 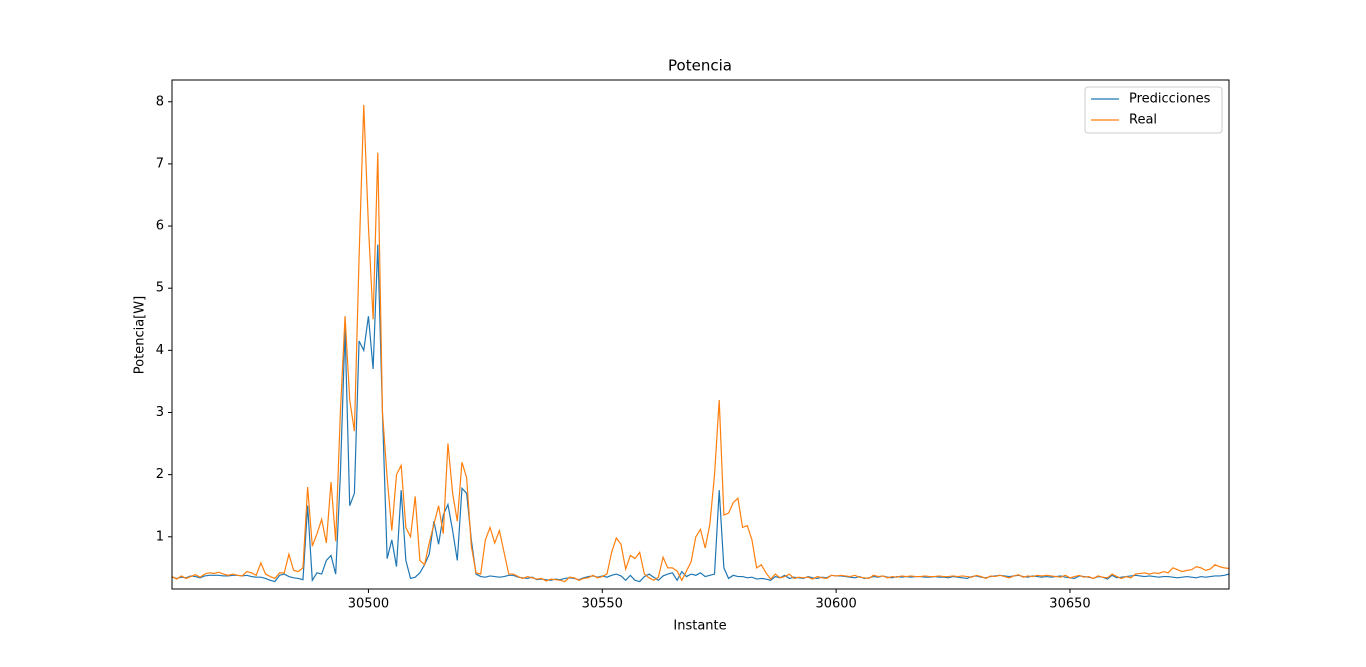 I want to click on y-tick-label: 8, so click(x=160, y=101).